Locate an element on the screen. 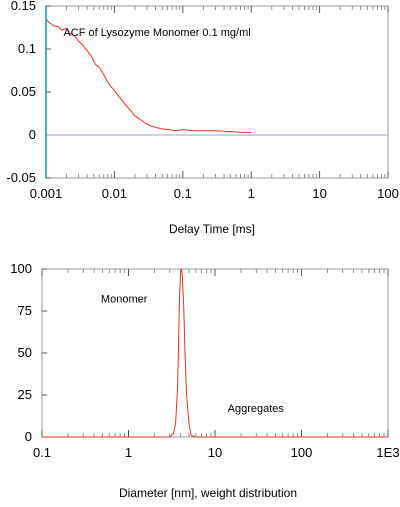 Image resolution: width=400 pixels, height=507 pixels. acf-x-tick-label: 0.01 is located at coordinates (114, 193).